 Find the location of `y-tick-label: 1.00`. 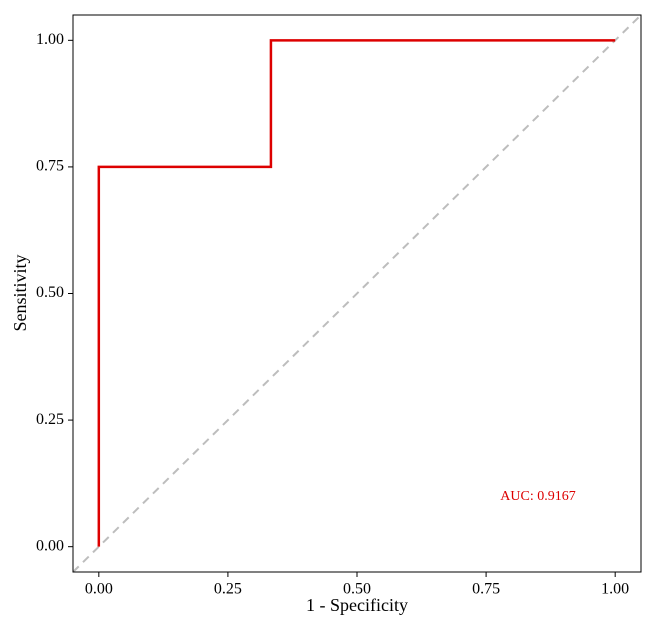

y-tick-label: 1.00 is located at coordinates (50, 39).